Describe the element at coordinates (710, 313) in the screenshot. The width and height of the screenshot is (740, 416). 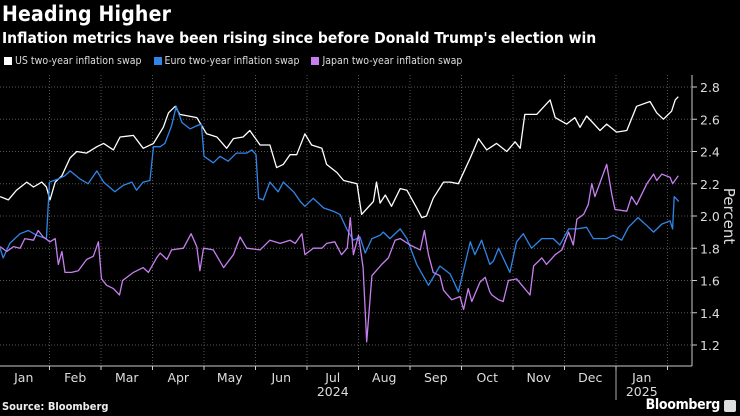
I see `y-tick-label: 1.4` at that location.